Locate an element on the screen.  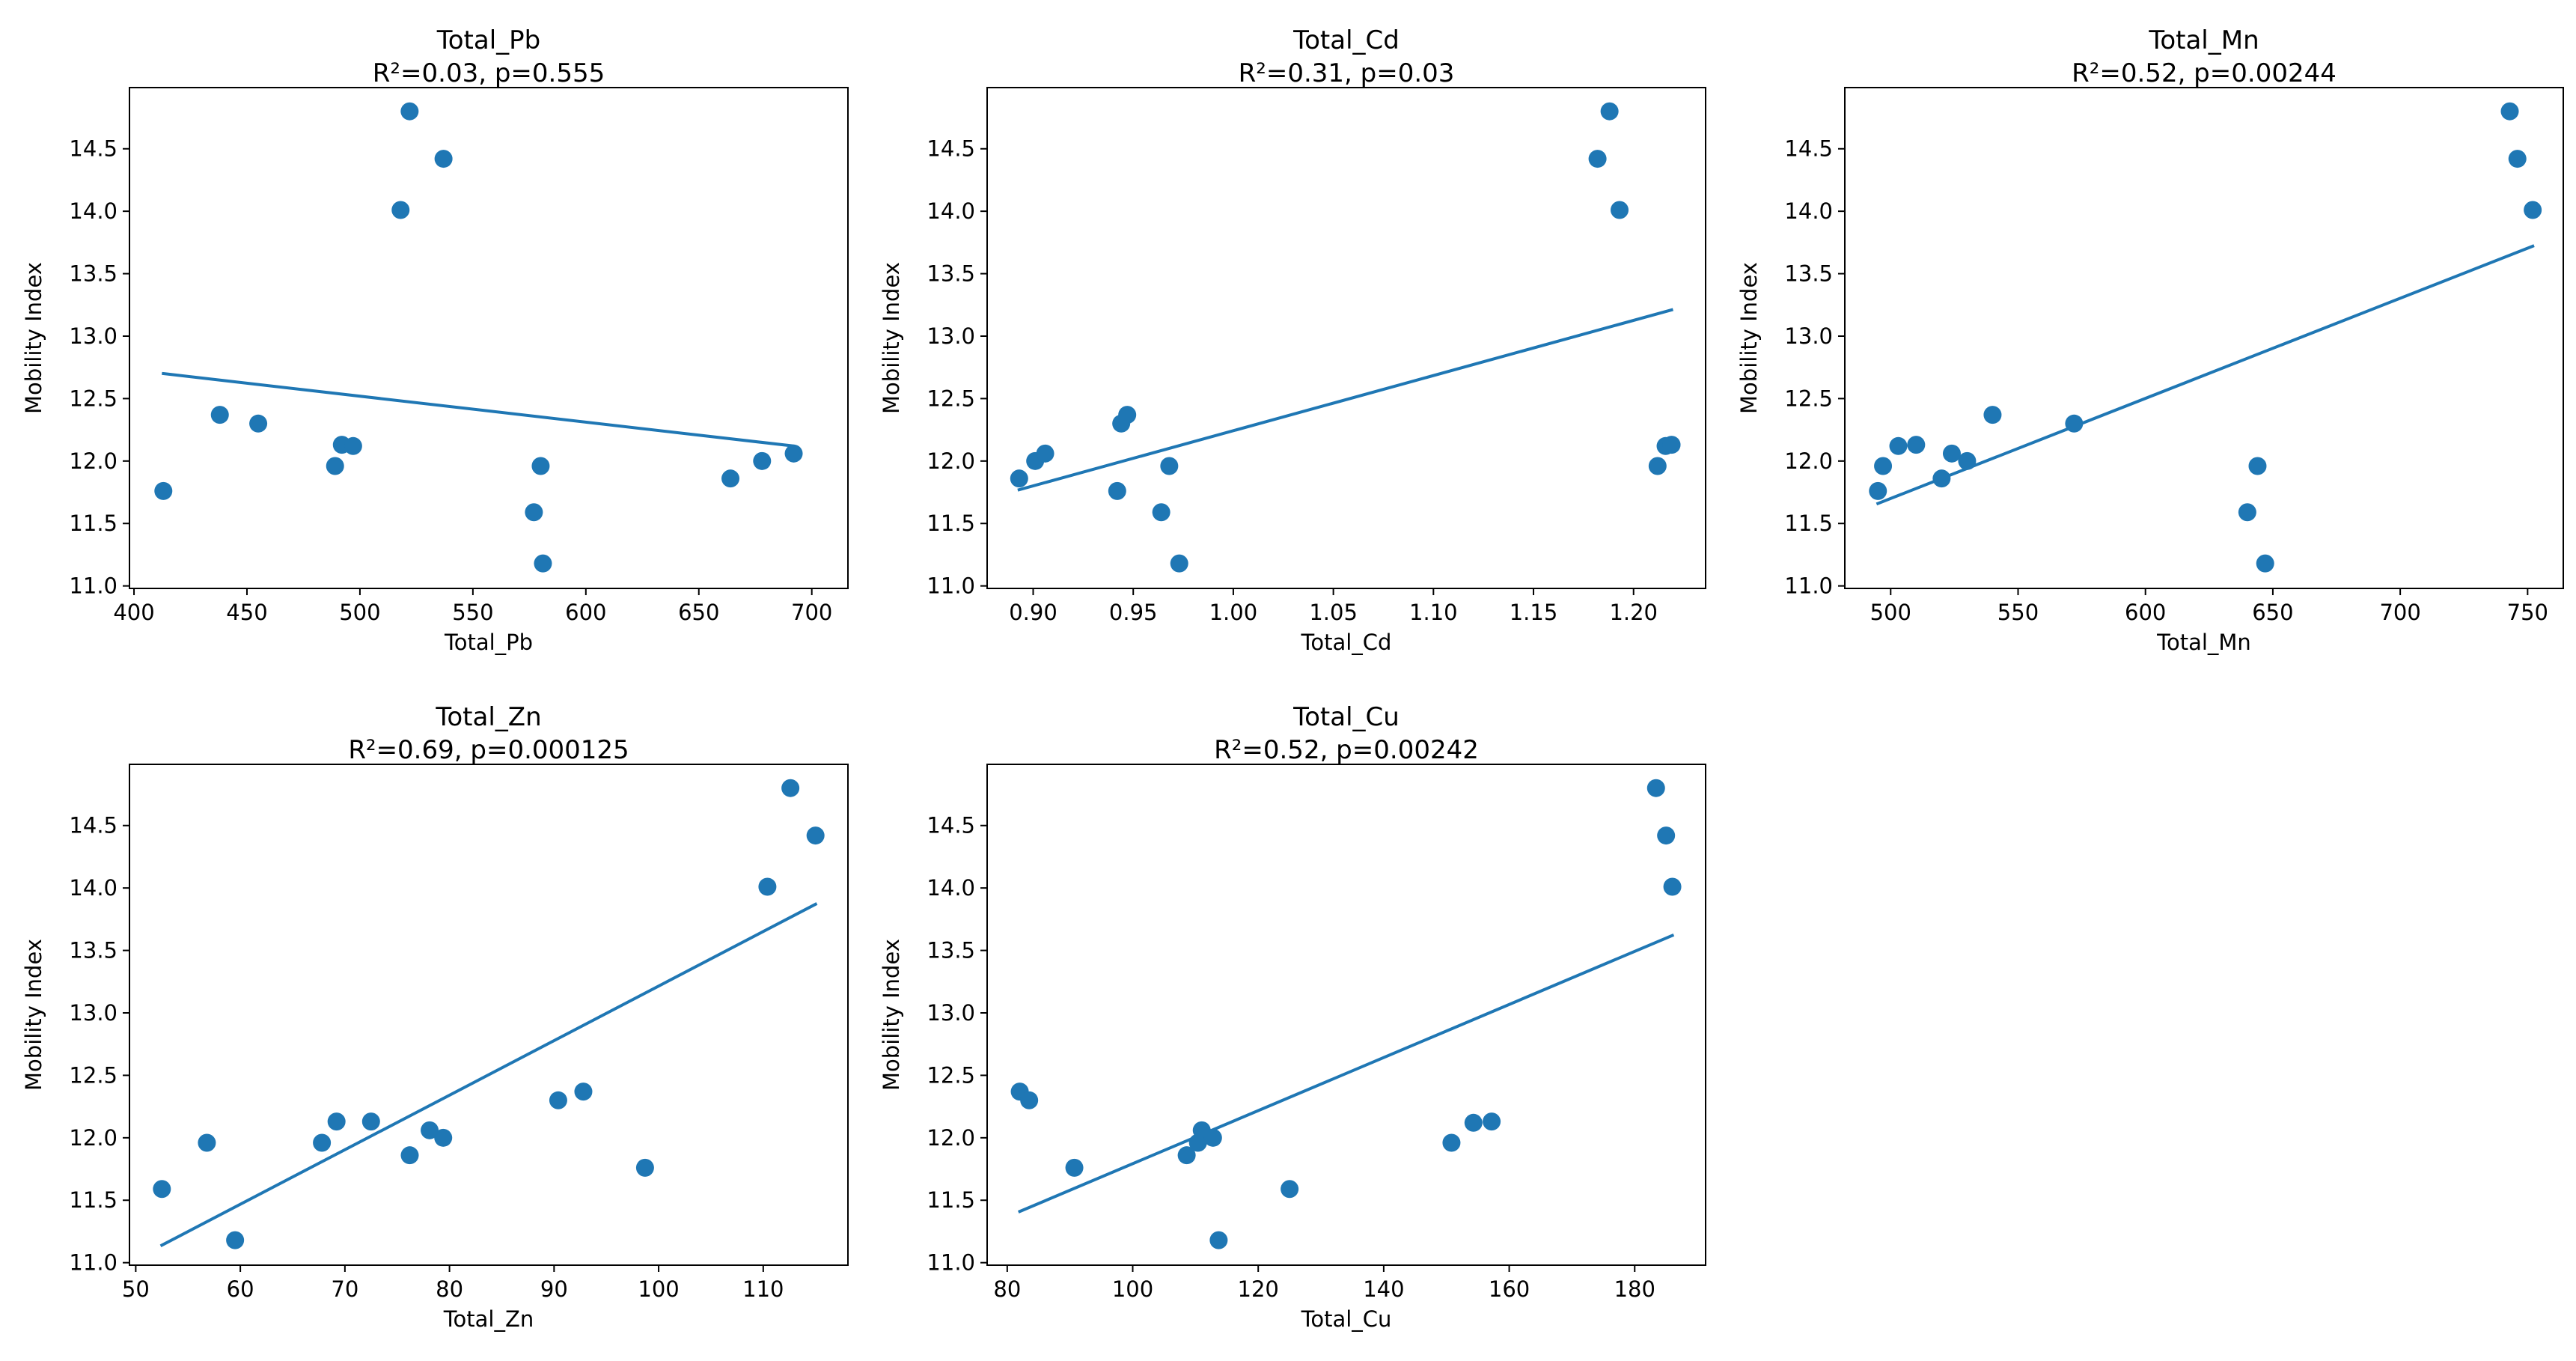
x-tick-label: 160 is located at coordinates (1509, 1289).